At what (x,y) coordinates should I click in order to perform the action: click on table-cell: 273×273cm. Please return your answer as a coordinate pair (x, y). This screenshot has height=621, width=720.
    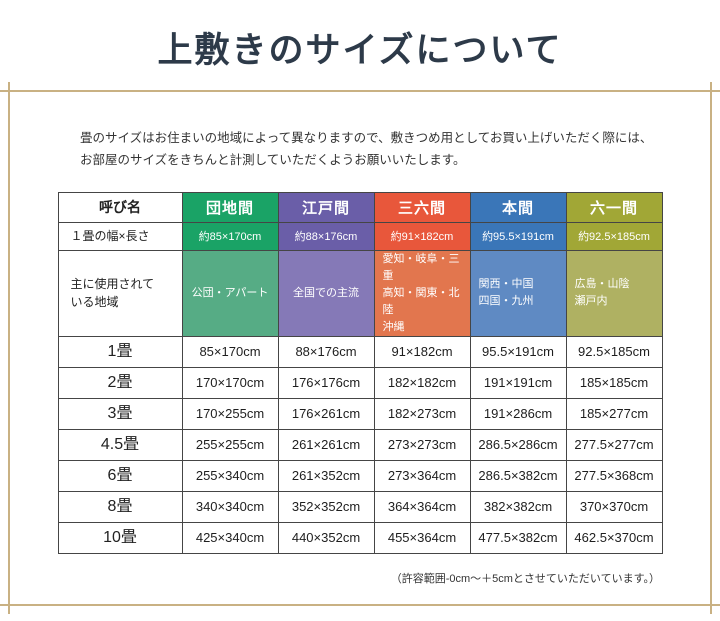
    Looking at the image, I should click on (422, 444).